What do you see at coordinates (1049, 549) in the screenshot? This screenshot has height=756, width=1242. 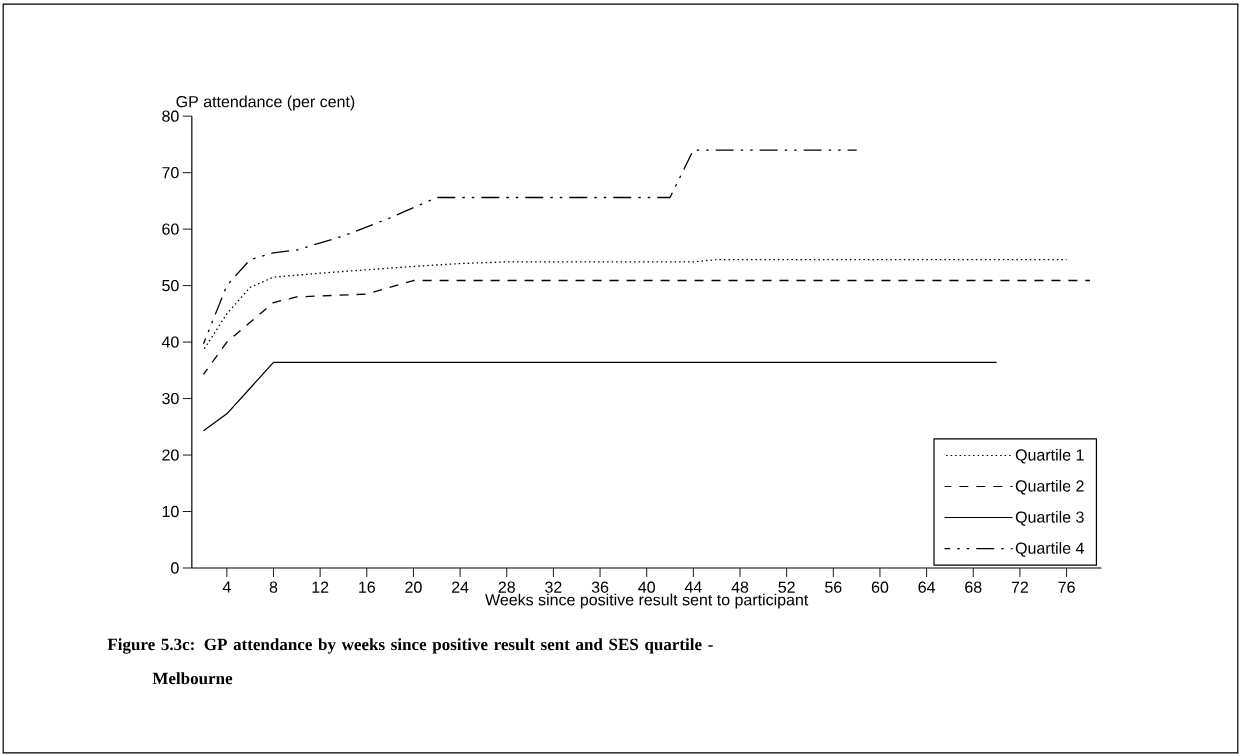 I see `legend-label: Quartile 4` at bounding box center [1049, 549].